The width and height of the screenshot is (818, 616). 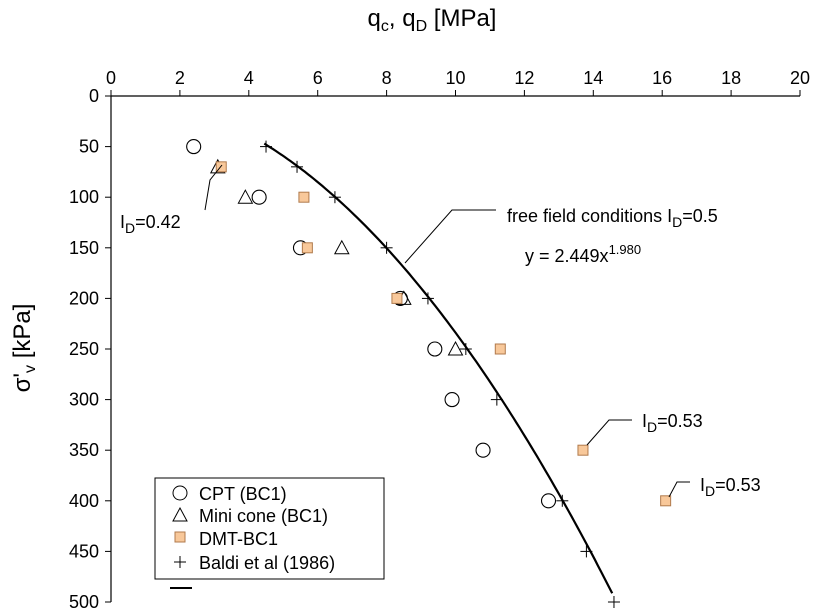 What do you see at coordinates (387, 78) in the screenshot?
I see `x-tick-label: 8` at bounding box center [387, 78].